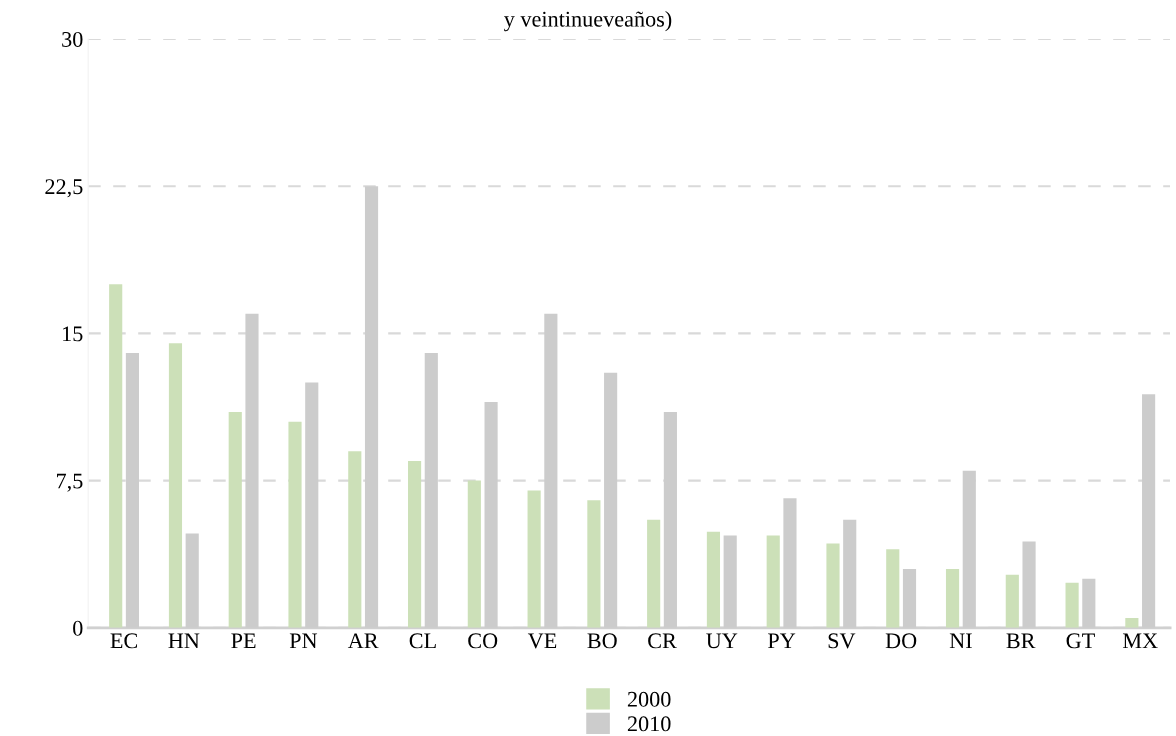 This screenshot has width=1176, height=736. Describe the element at coordinates (960, 641) in the screenshot. I see `x-tick-label: NI` at that location.